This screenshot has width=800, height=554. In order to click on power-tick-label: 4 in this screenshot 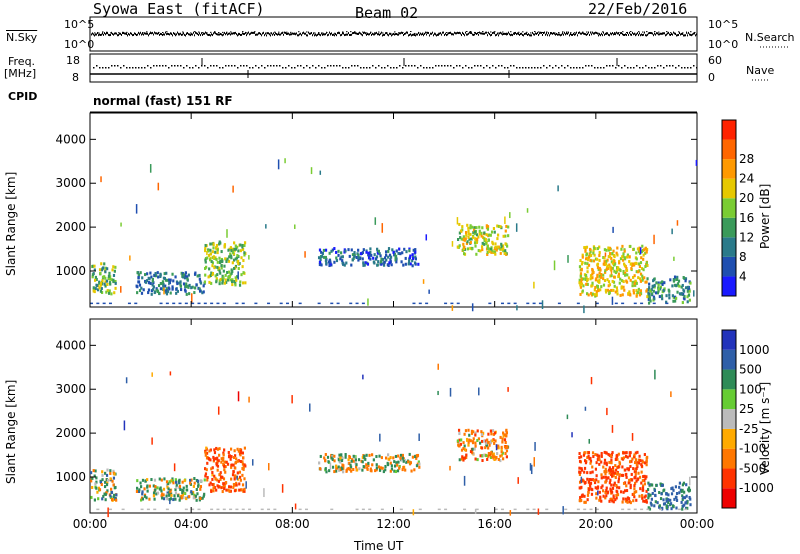, I will do `click(743, 276)`.